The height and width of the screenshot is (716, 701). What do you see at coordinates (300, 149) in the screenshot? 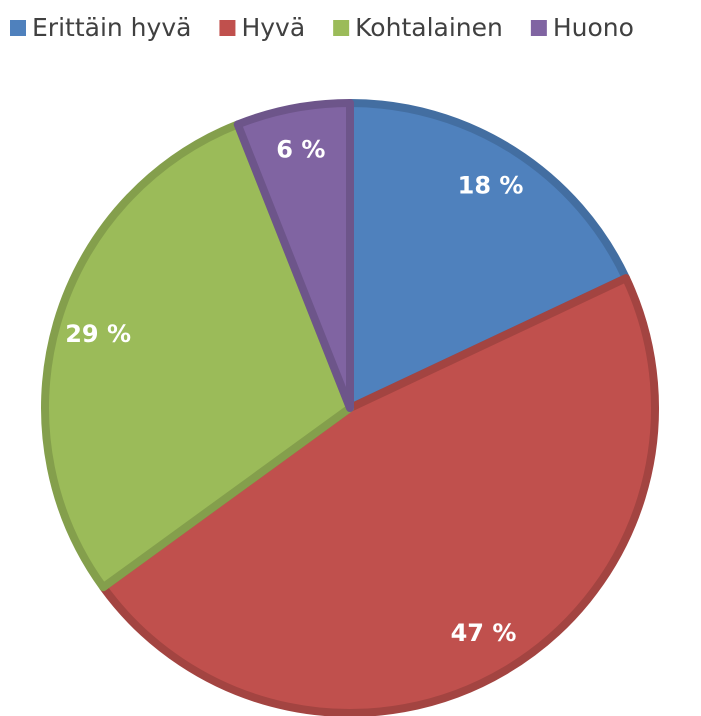
I see `data-label: 6 %` at bounding box center [300, 149].